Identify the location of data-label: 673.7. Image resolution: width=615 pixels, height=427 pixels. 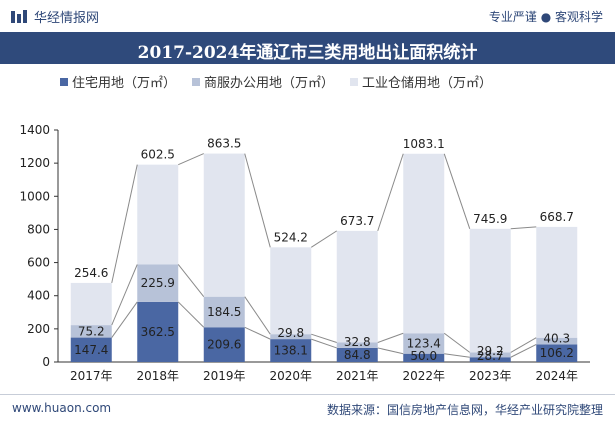
(357, 221).